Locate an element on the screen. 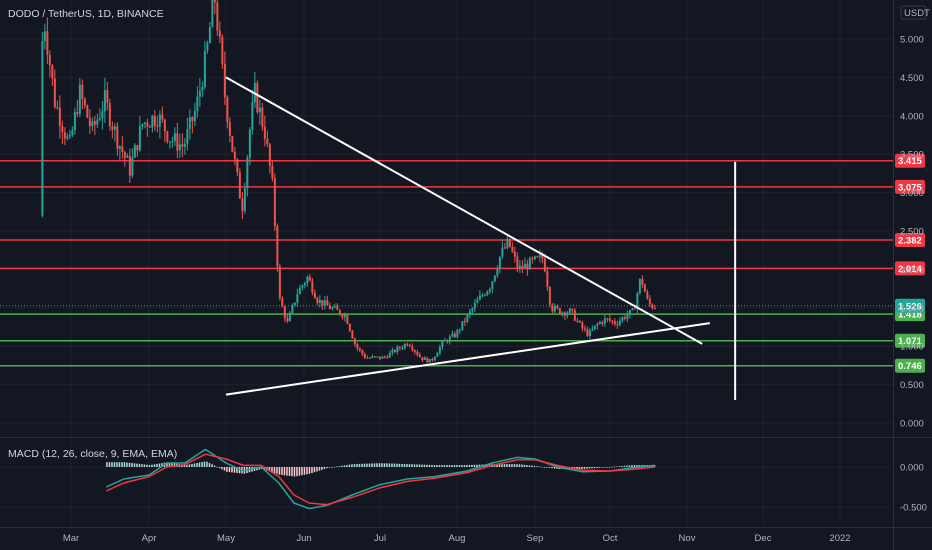  macd-title: MACD (12, 26, close, 9, EMA, EMA) is located at coordinates (92, 454).